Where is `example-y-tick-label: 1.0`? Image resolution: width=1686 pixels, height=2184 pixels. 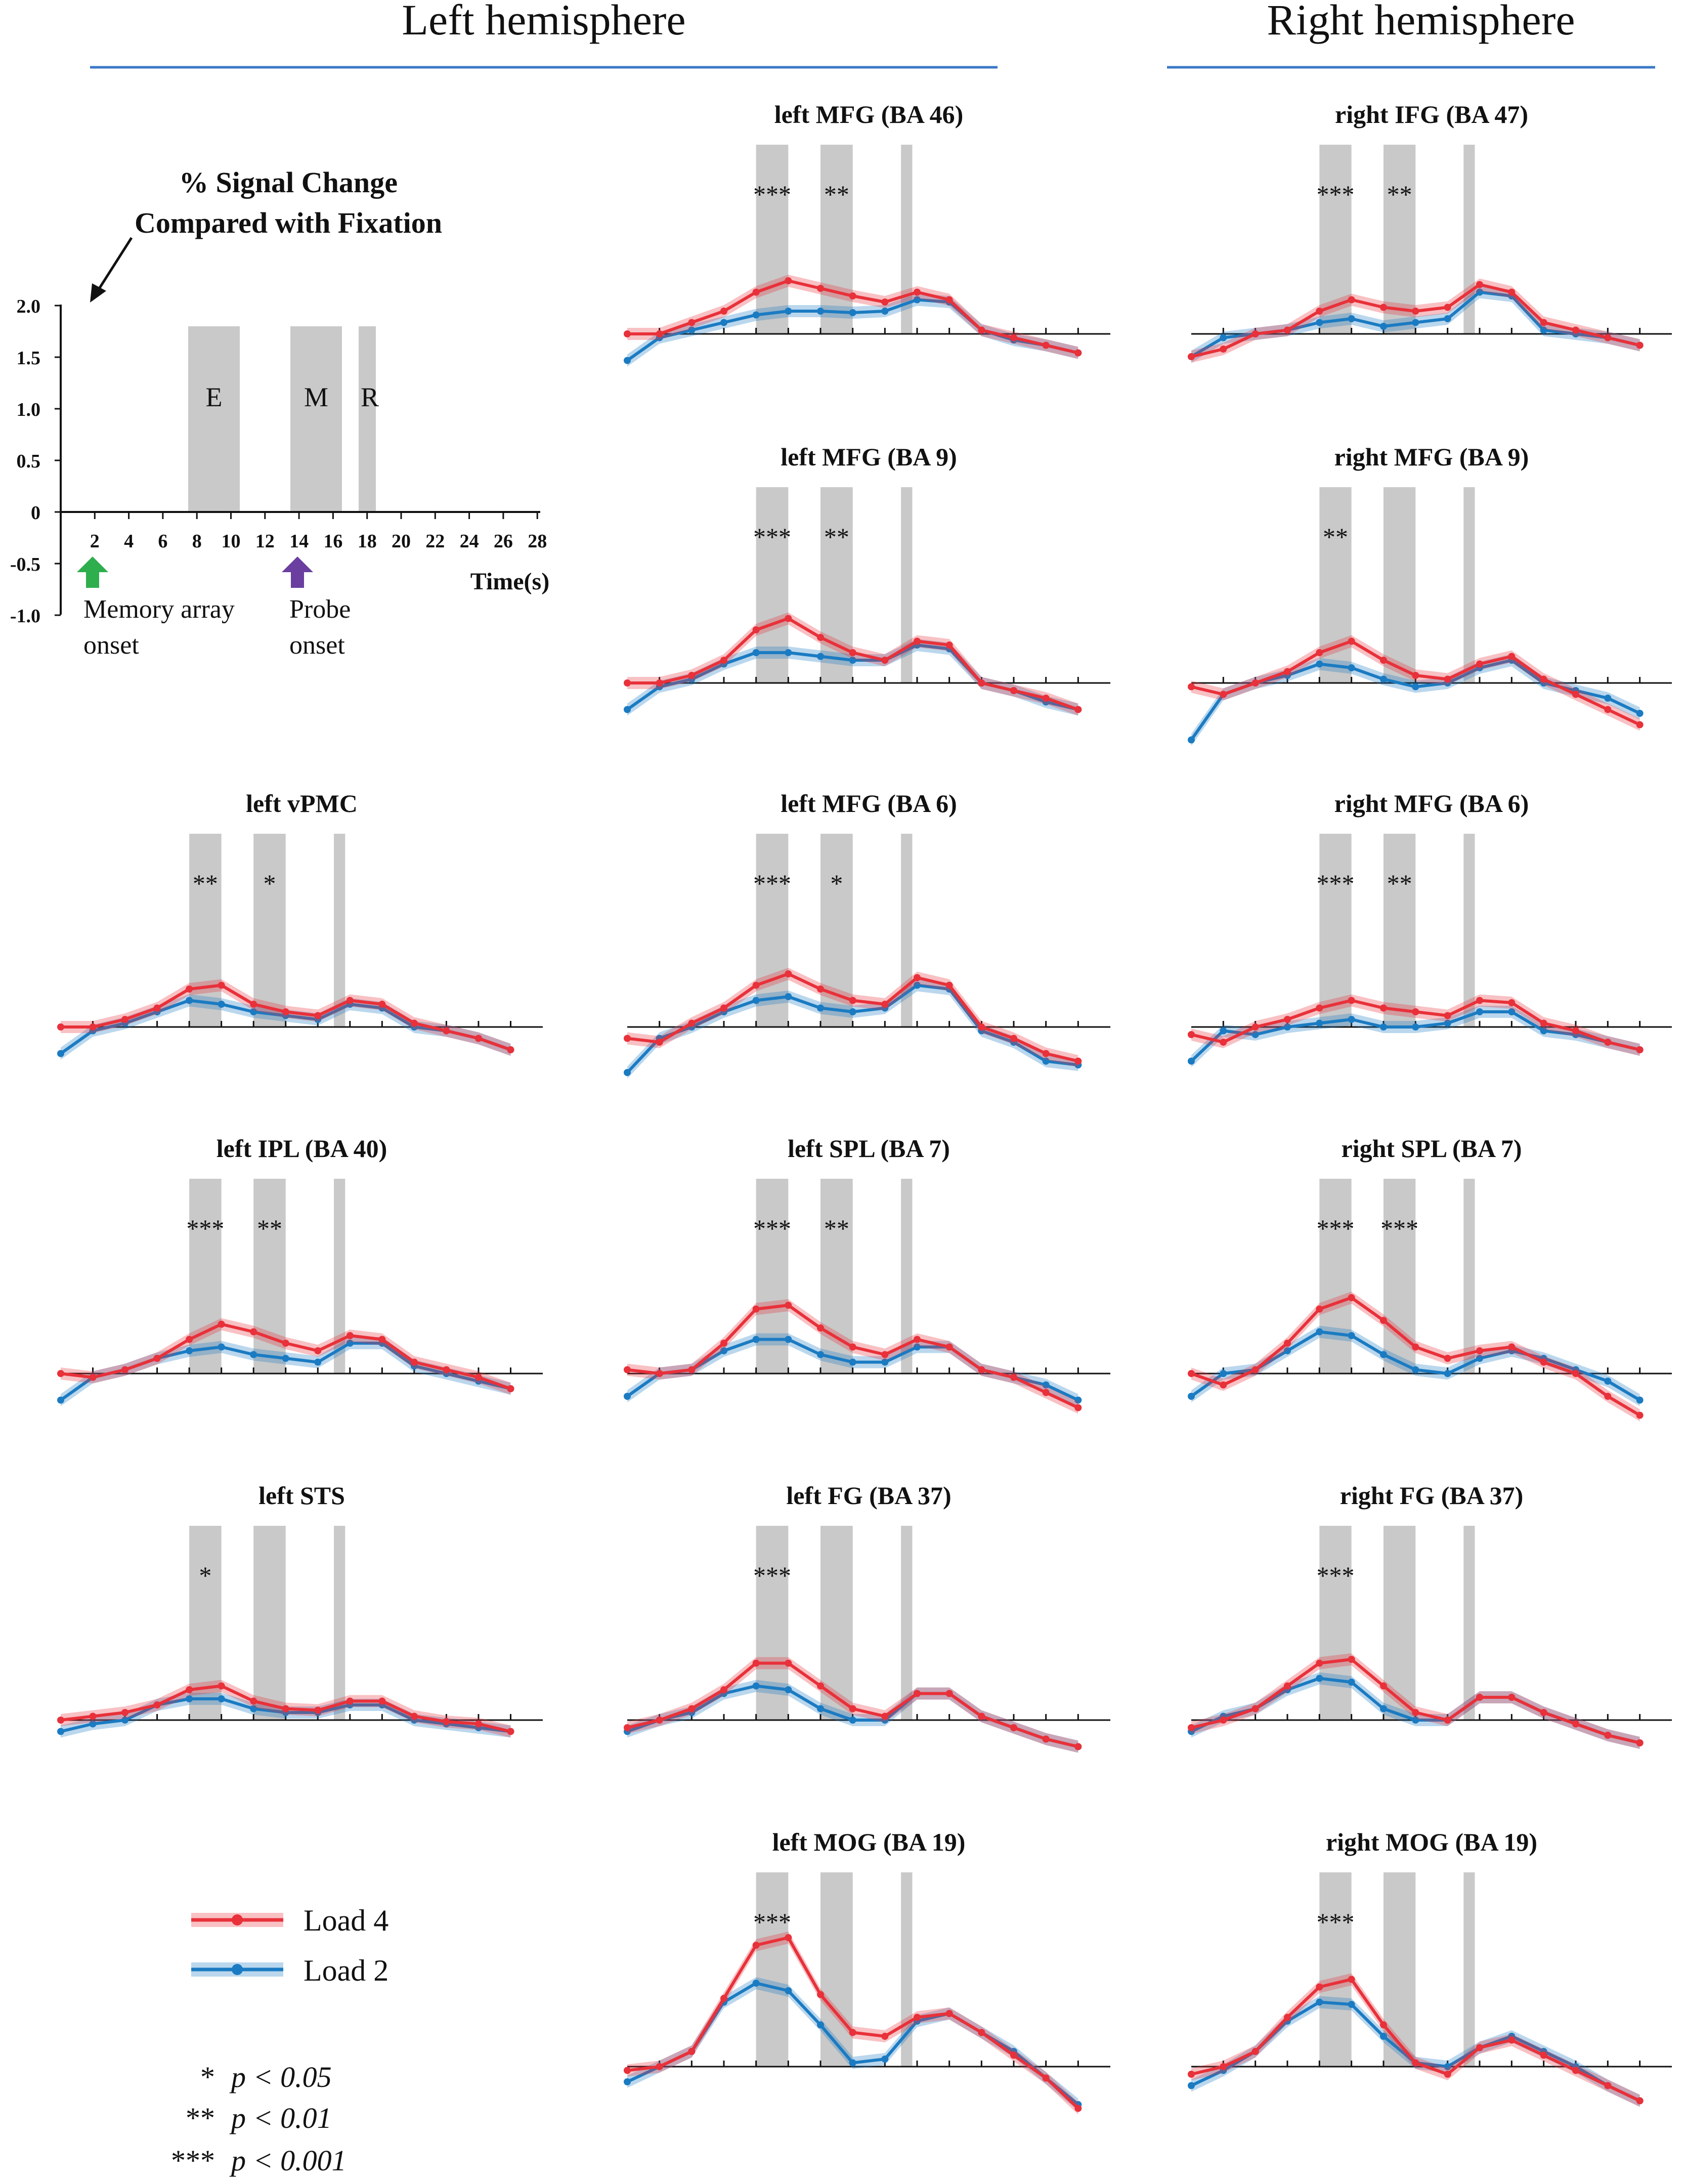
example-y-tick-label: 1.0 is located at coordinates (29, 410).